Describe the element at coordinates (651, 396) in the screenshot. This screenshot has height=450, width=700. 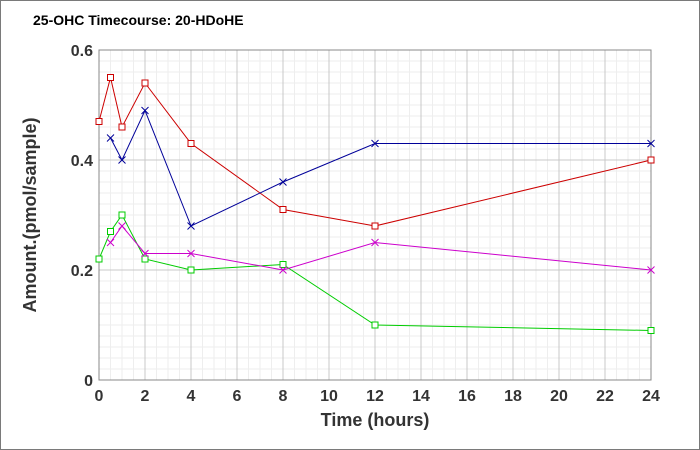
I see `x-tick-label: 24` at that location.